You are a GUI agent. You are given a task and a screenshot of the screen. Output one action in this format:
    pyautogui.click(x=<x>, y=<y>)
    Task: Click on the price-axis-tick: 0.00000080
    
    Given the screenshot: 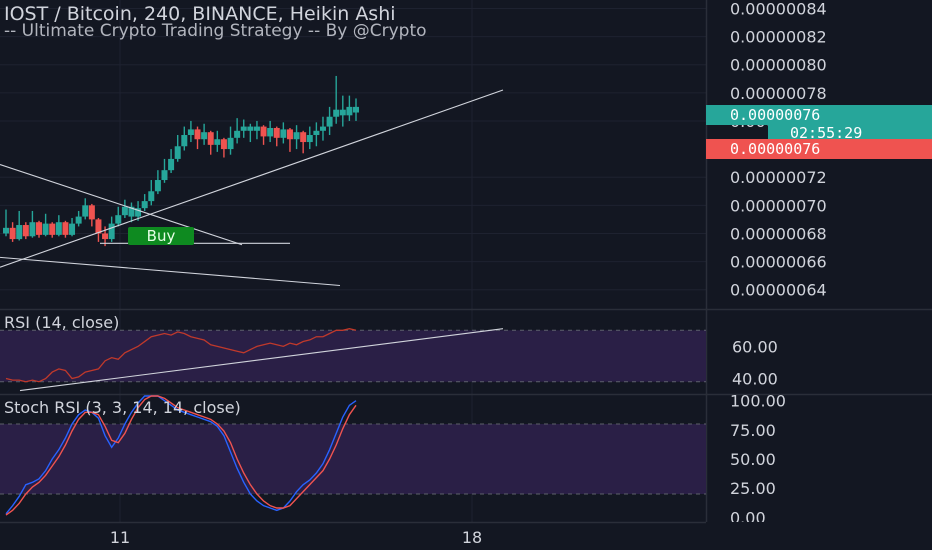 What is the action you would take?
    pyautogui.click(x=778, y=65)
    